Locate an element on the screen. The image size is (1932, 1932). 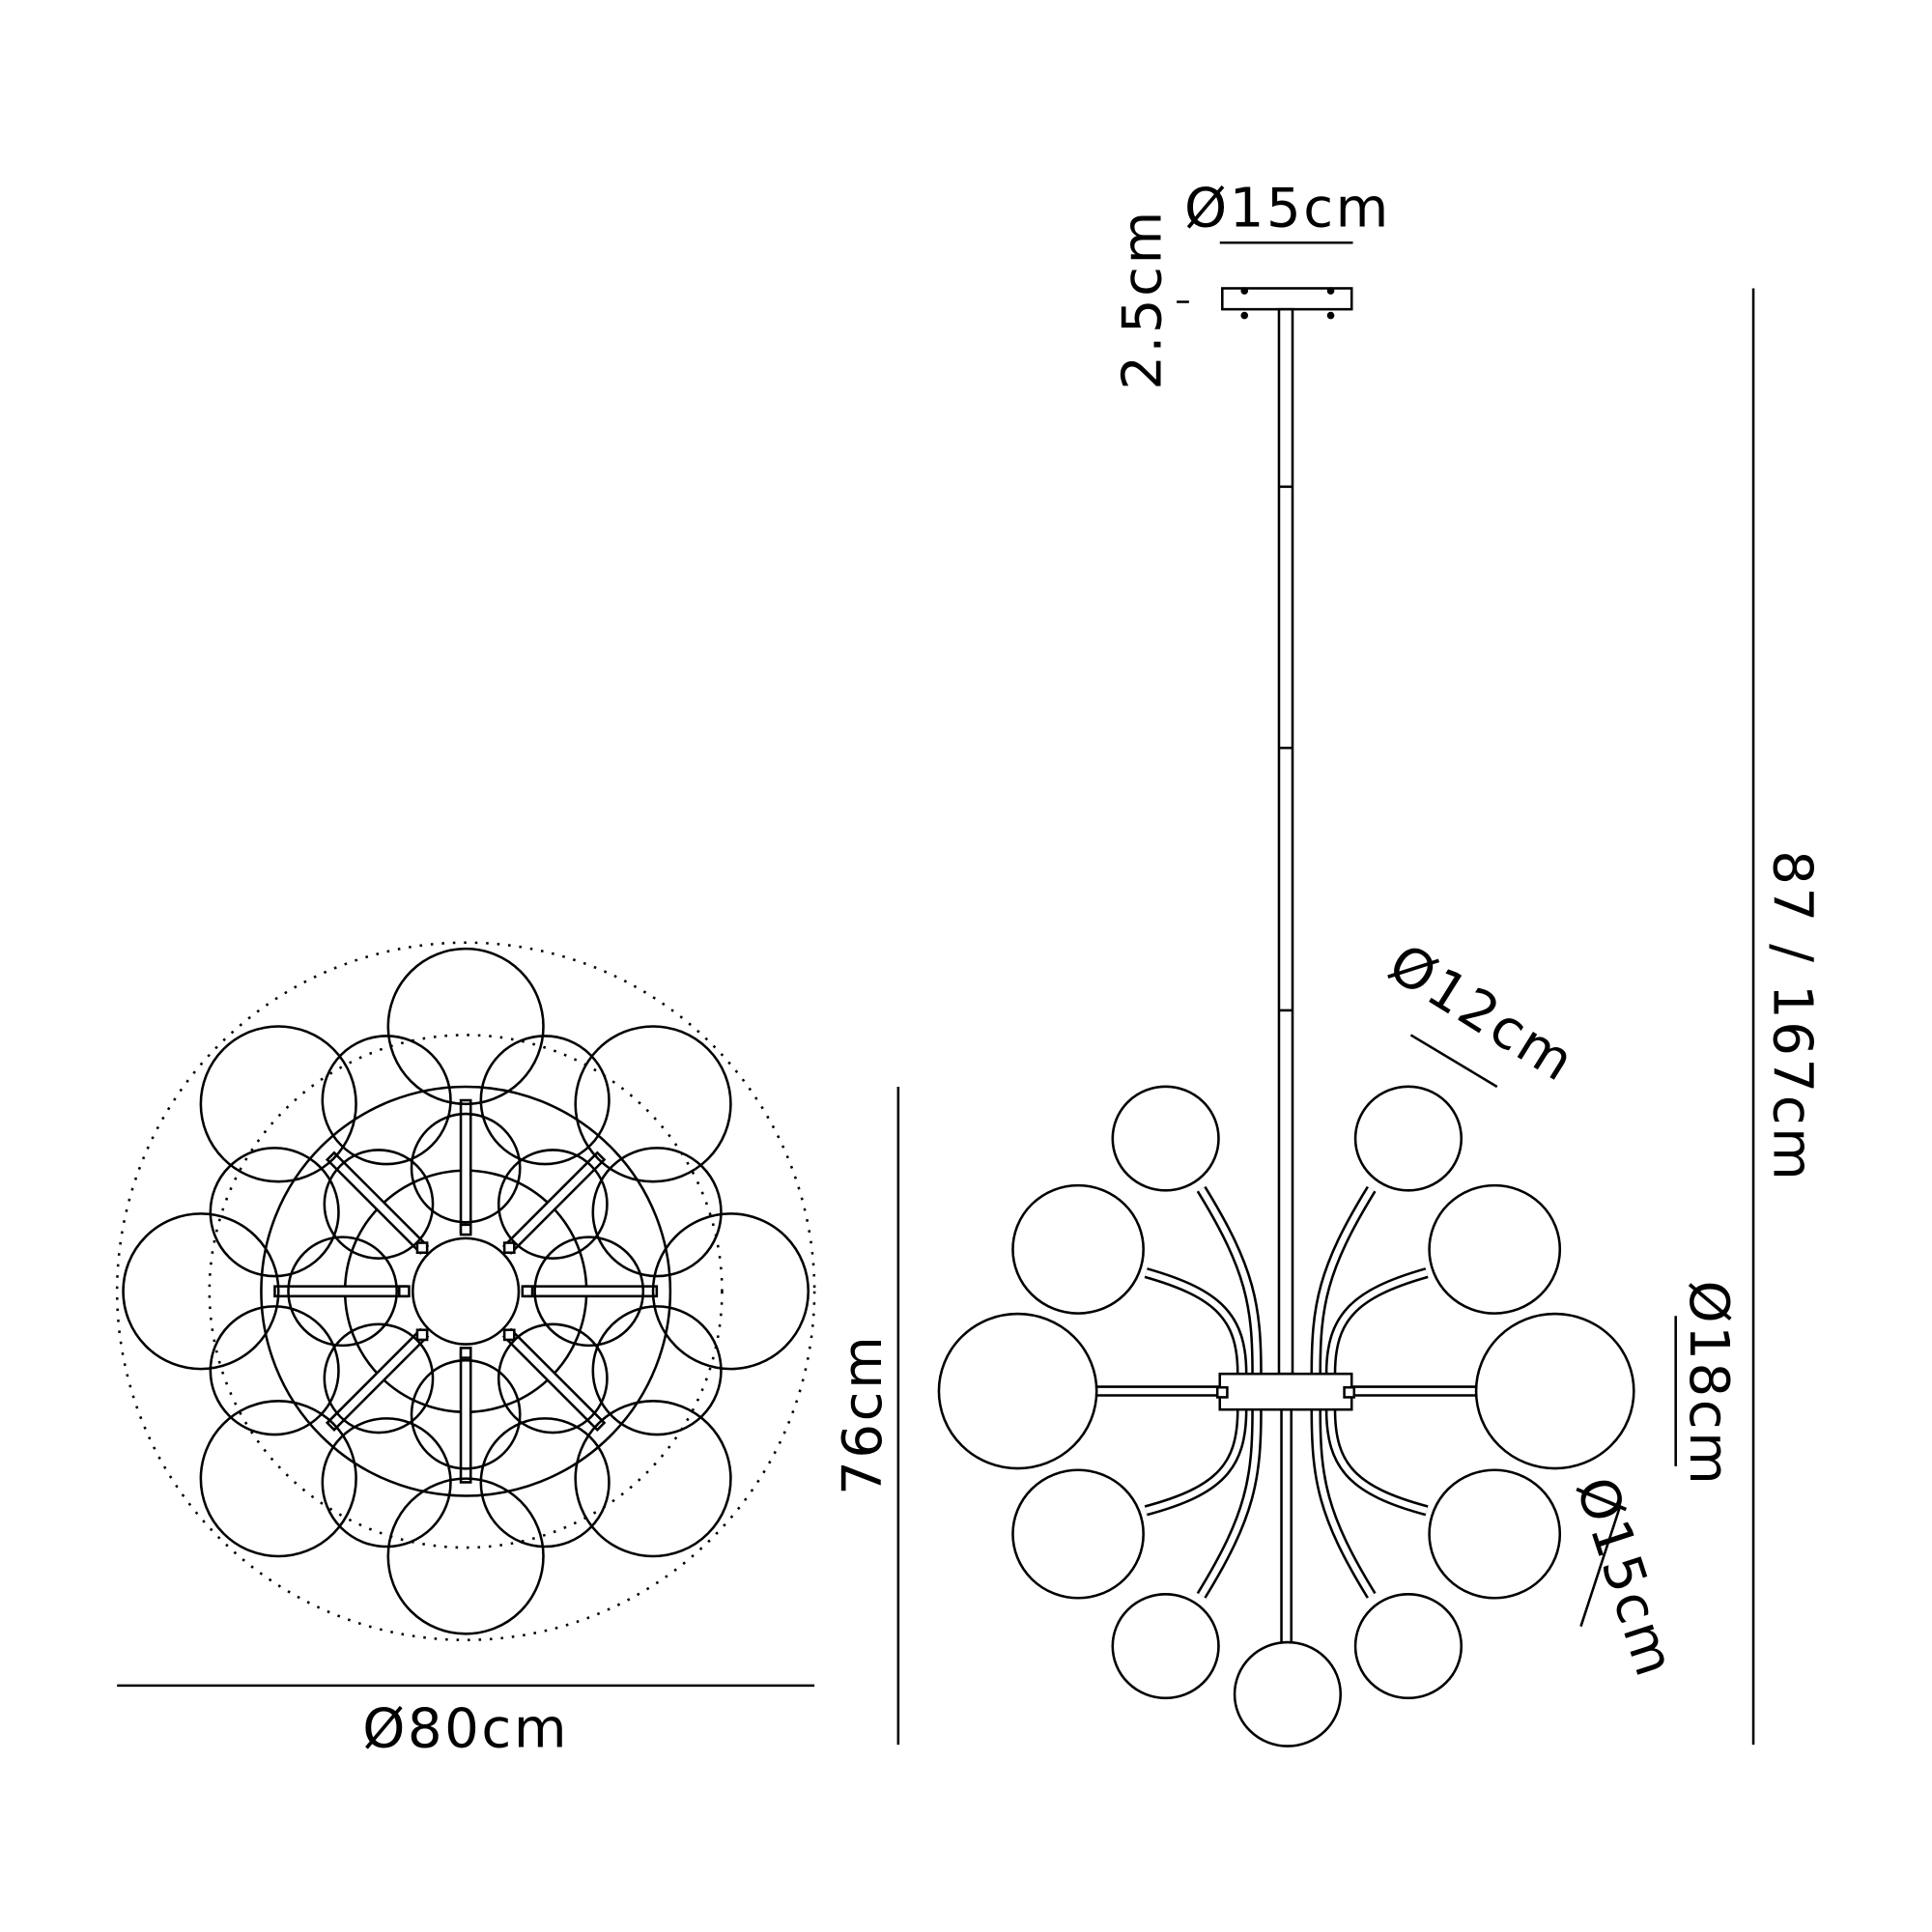
dimension-line-small-globe is located at coordinates (1453, 1061).